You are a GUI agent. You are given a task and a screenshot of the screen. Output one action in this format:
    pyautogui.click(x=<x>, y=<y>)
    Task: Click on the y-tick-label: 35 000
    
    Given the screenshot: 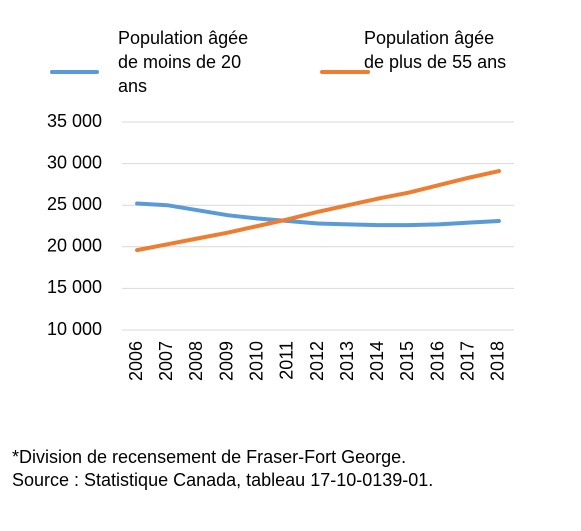 What is the action you would take?
    pyautogui.click(x=74, y=121)
    